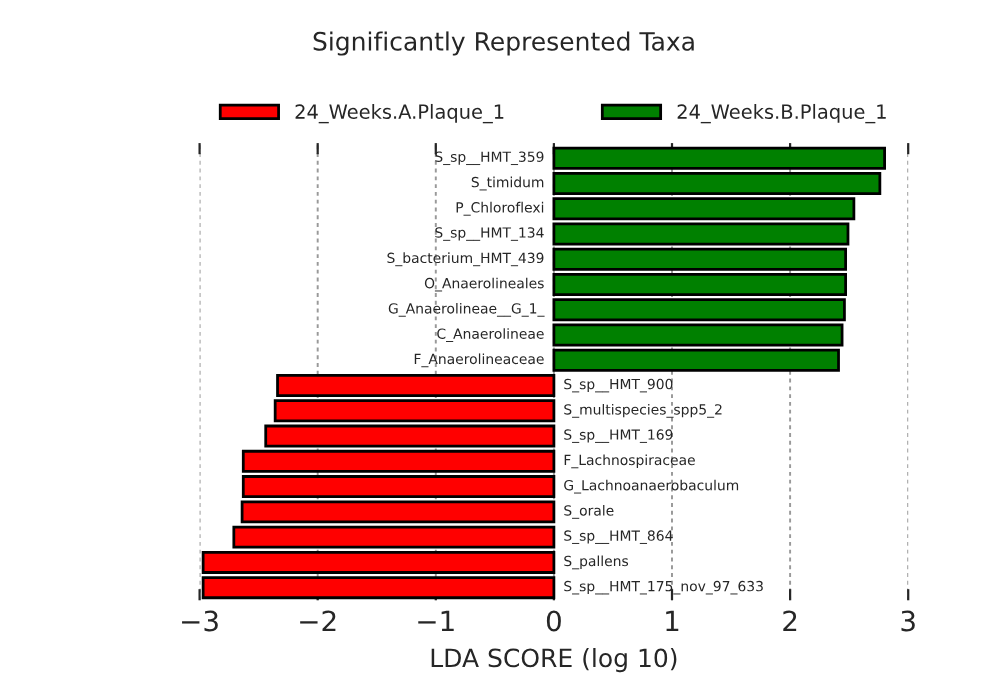 This screenshot has width=1008, height=698. I want to click on x-tick-label: −3, so click(200, 621).